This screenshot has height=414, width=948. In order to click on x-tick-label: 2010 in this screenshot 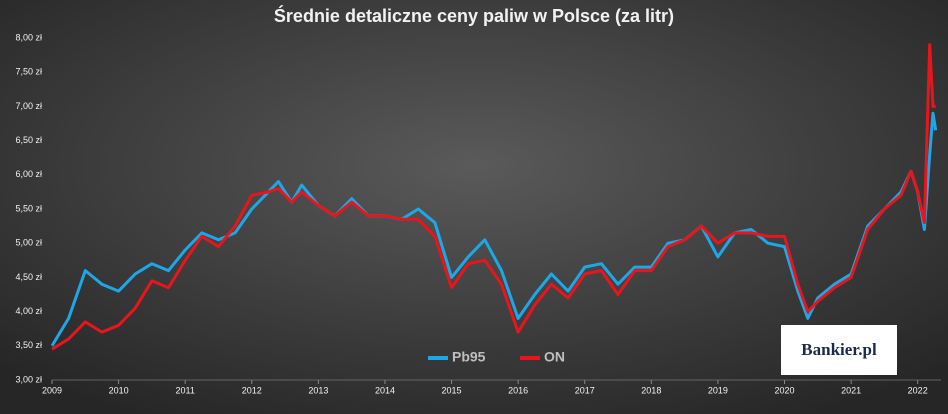, I will do `click(119, 390)`.